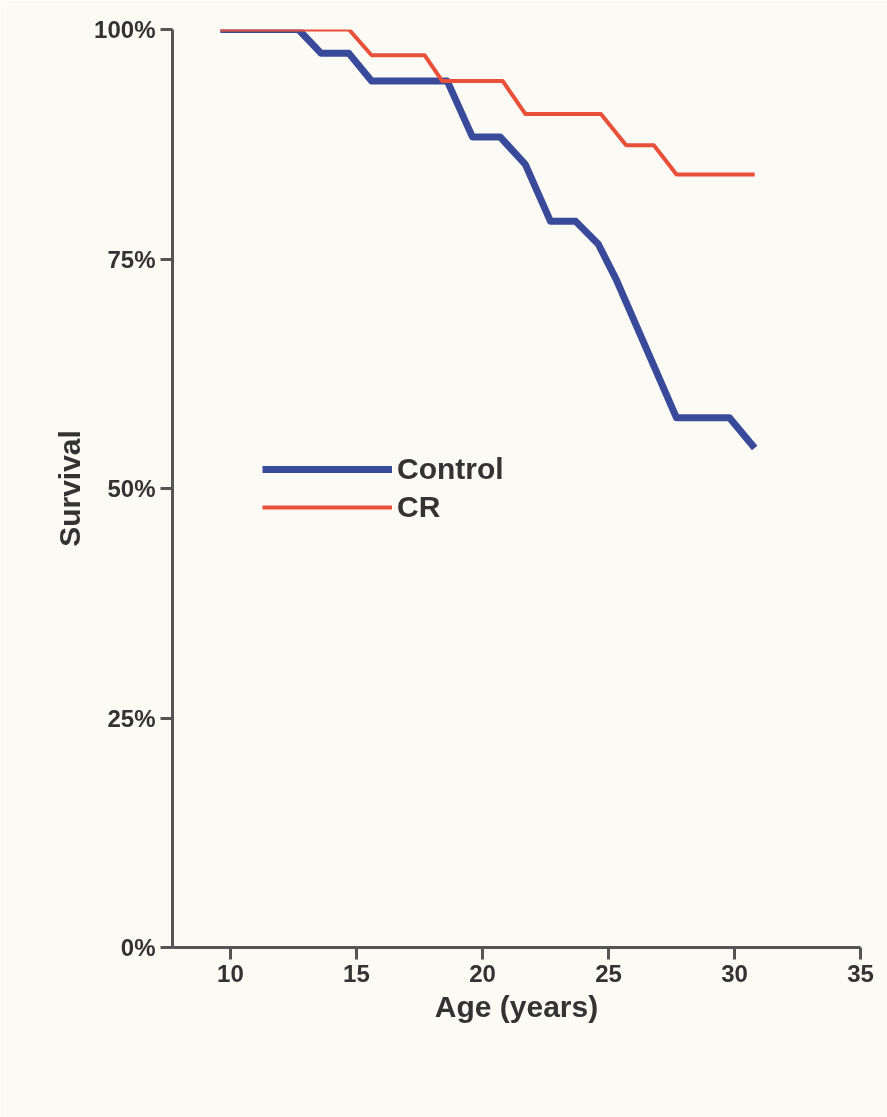  I want to click on y-tick-label: 25%, so click(131, 718).